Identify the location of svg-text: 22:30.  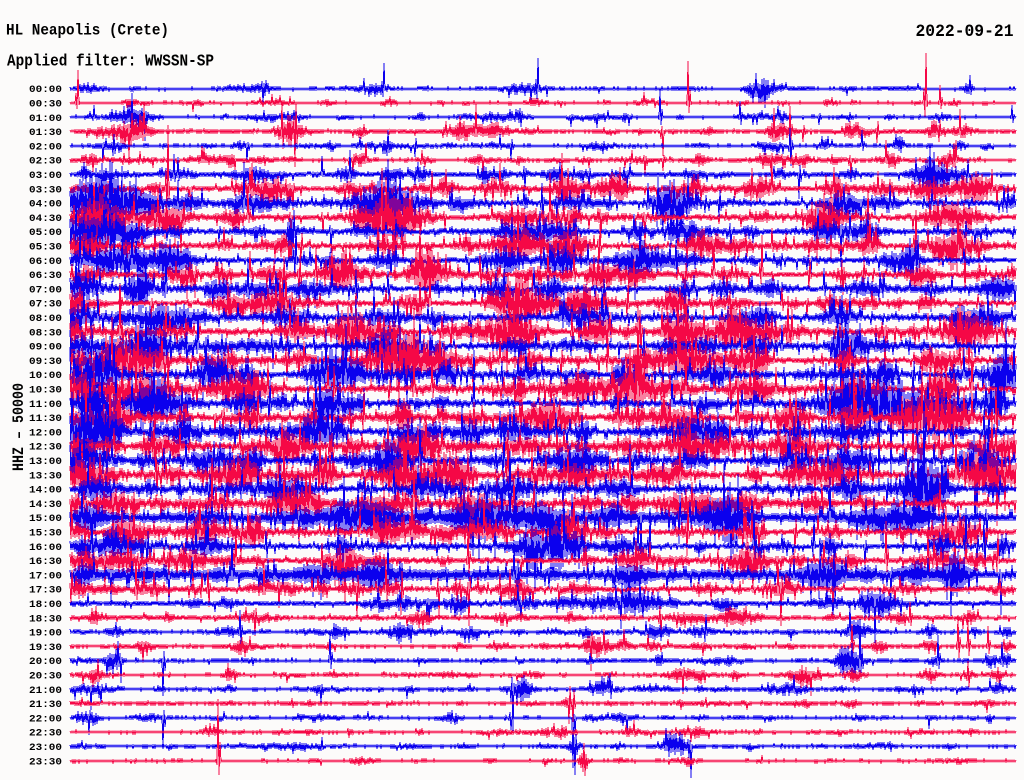
(45, 734).